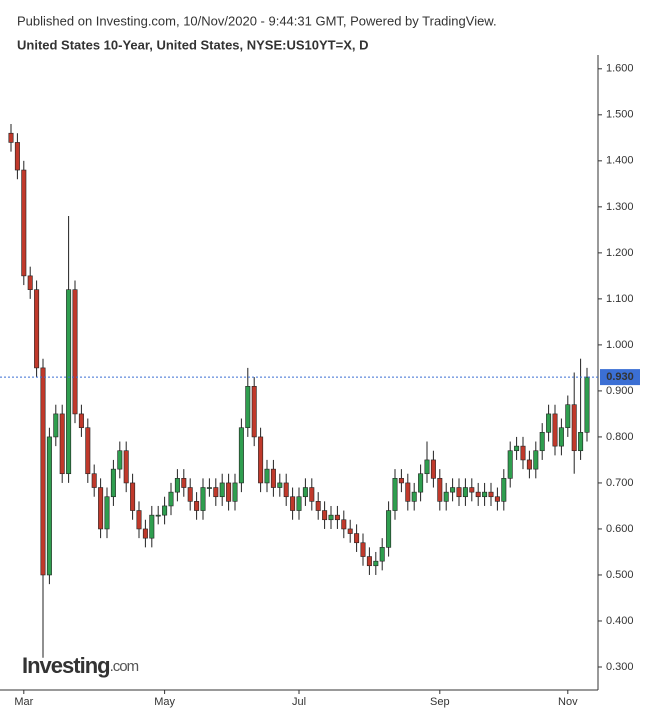 This screenshot has width=653, height=712. Describe the element at coordinates (620, 483) in the screenshot. I see `y-tick-label: 0.700` at that location.